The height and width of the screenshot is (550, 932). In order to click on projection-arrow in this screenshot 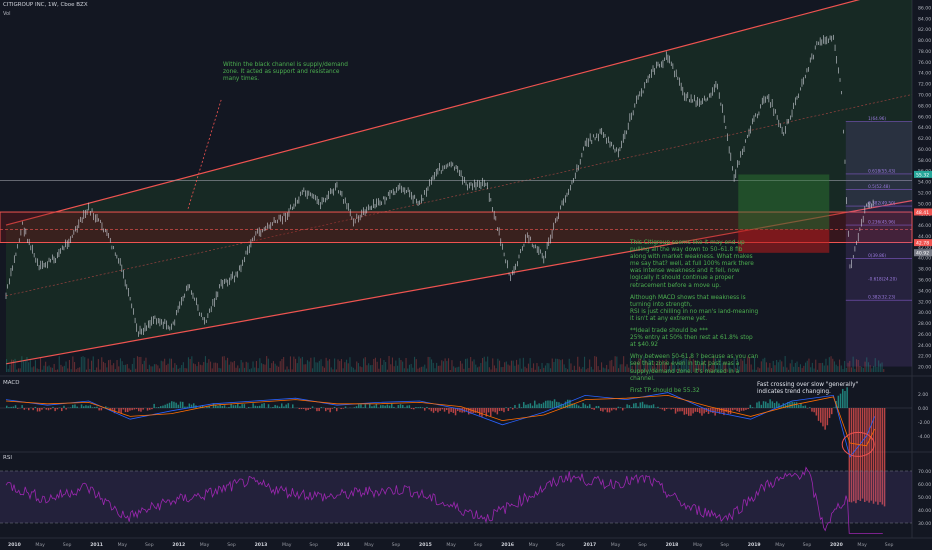, I will do `click(204, 154)`.